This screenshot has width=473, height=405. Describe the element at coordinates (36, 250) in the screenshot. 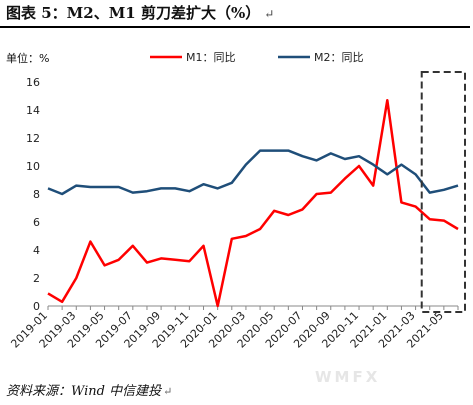

I see `y-tick-label: 4` at that location.